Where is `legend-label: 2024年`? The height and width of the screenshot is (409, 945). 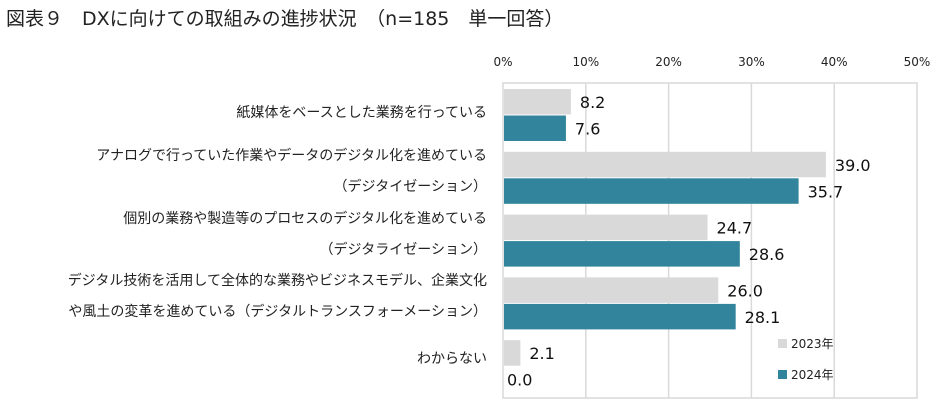 legend-label: 2024年 is located at coordinates (812, 375).